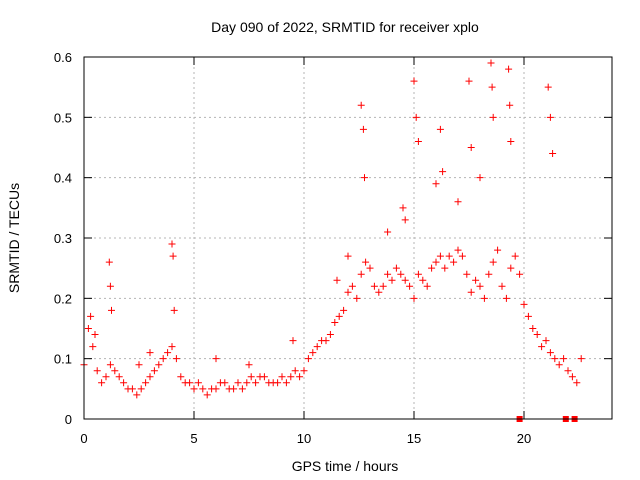 The image size is (640, 480). I want to click on x-tick-label: 10, so click(304, 438).